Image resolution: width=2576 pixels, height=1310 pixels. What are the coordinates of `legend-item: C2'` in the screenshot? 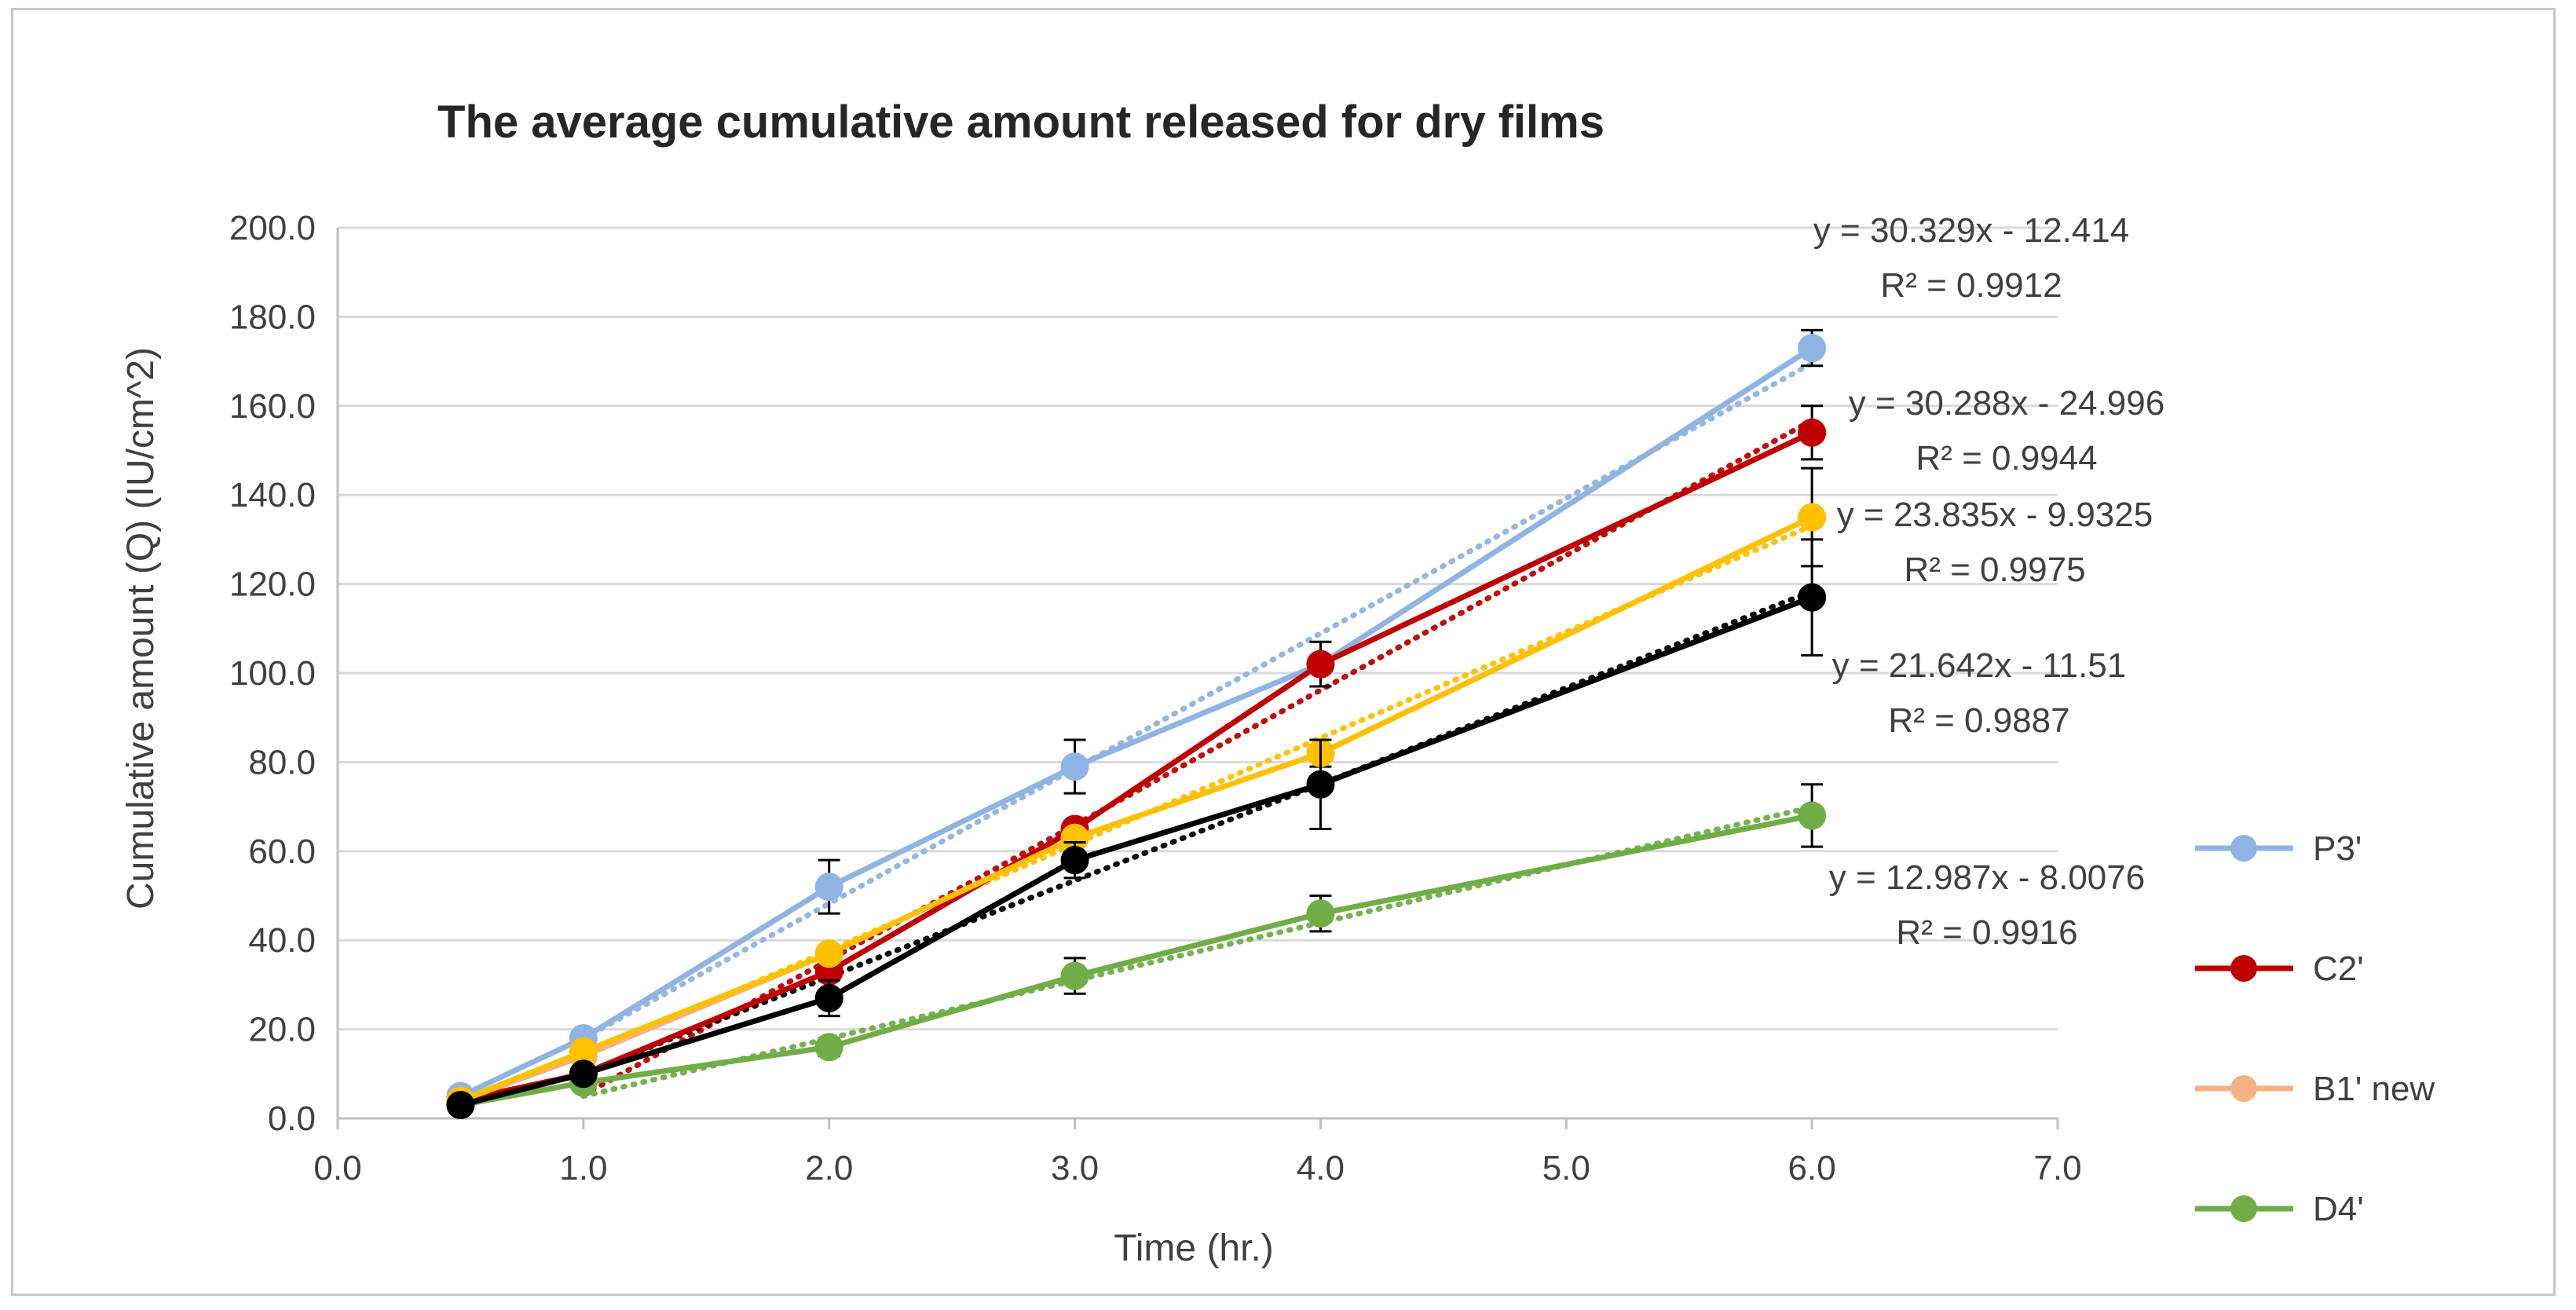 It's located at (2279, 969).